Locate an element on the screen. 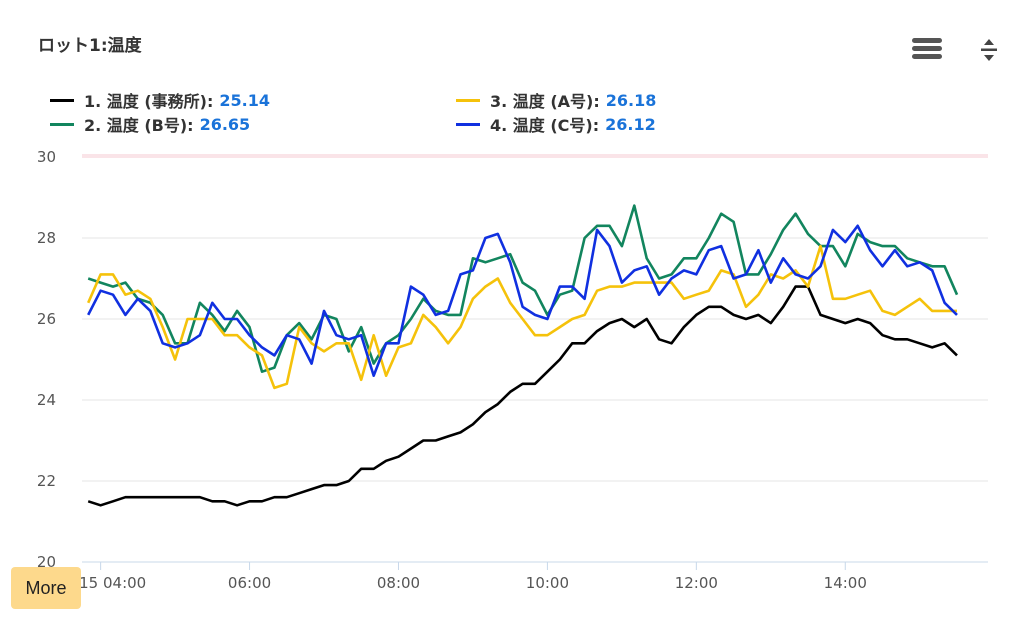 The image size is (1024, 633). legend-label-series-1: 1. 温度 (事務所): is located at coordinates (149, 101).